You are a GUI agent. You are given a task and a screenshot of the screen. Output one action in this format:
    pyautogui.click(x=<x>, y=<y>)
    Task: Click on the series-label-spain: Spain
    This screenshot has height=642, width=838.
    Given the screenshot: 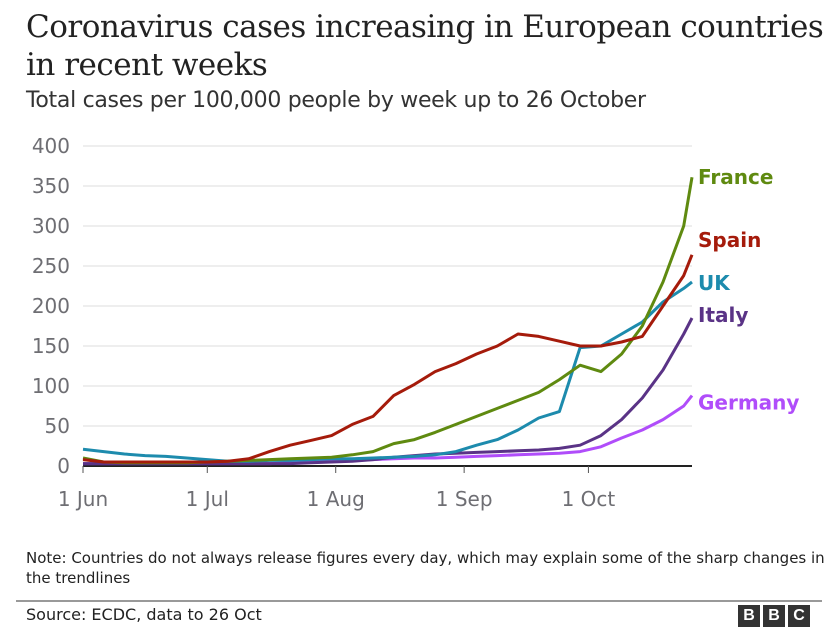 What is the action you would take?
    pyautogui.click(x=729, y=240)
    